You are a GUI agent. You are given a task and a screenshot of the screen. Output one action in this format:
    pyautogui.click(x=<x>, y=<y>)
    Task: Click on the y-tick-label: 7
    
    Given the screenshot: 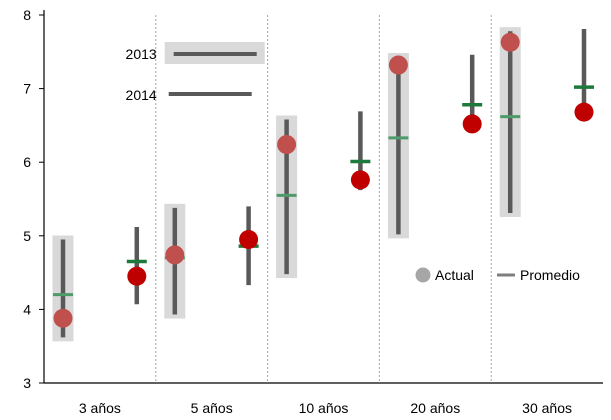 What is the action you would take?
    pyautogui.click(x=27, y=89)
    